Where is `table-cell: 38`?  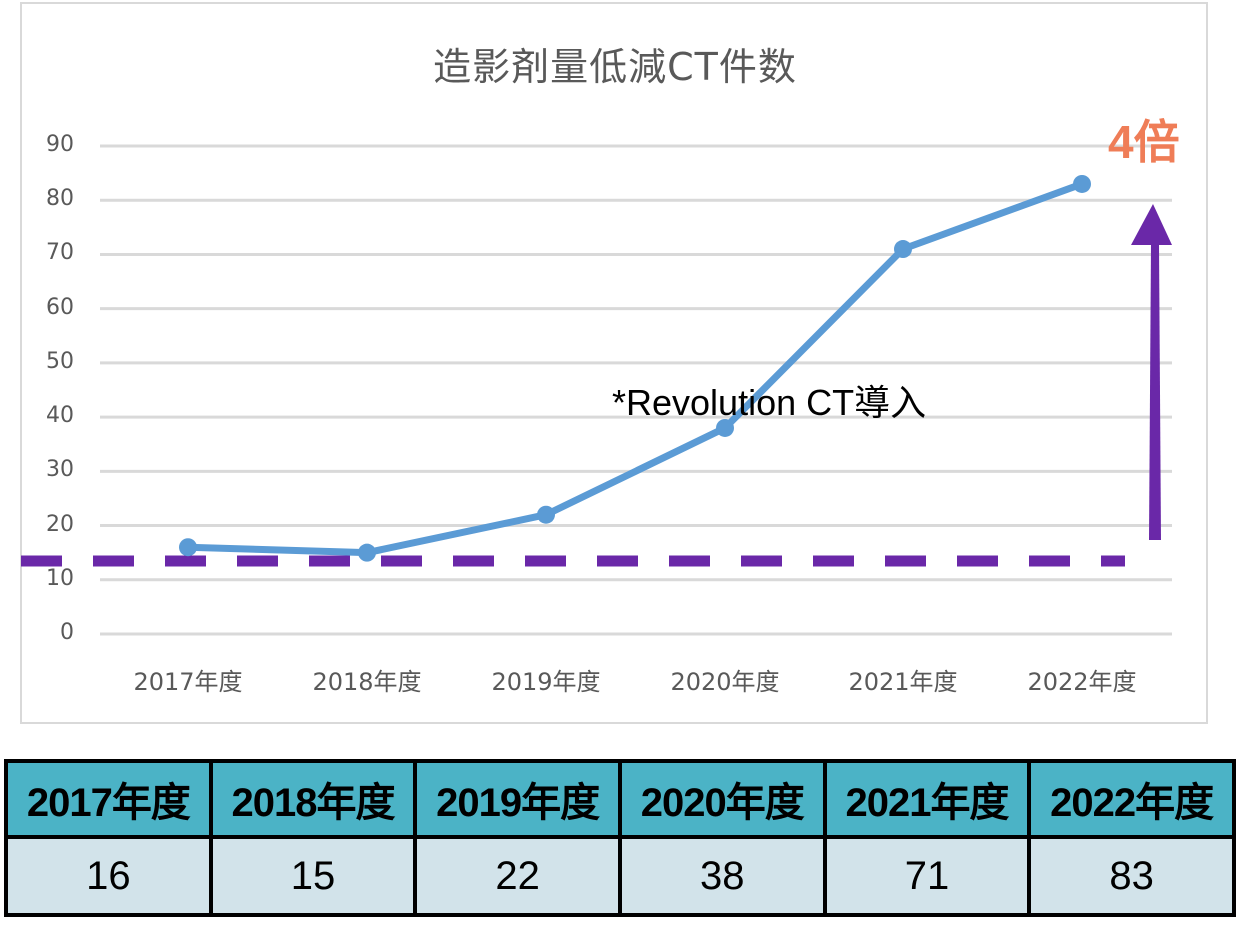 table-cell: 38 is located at coordinates (722, 876).